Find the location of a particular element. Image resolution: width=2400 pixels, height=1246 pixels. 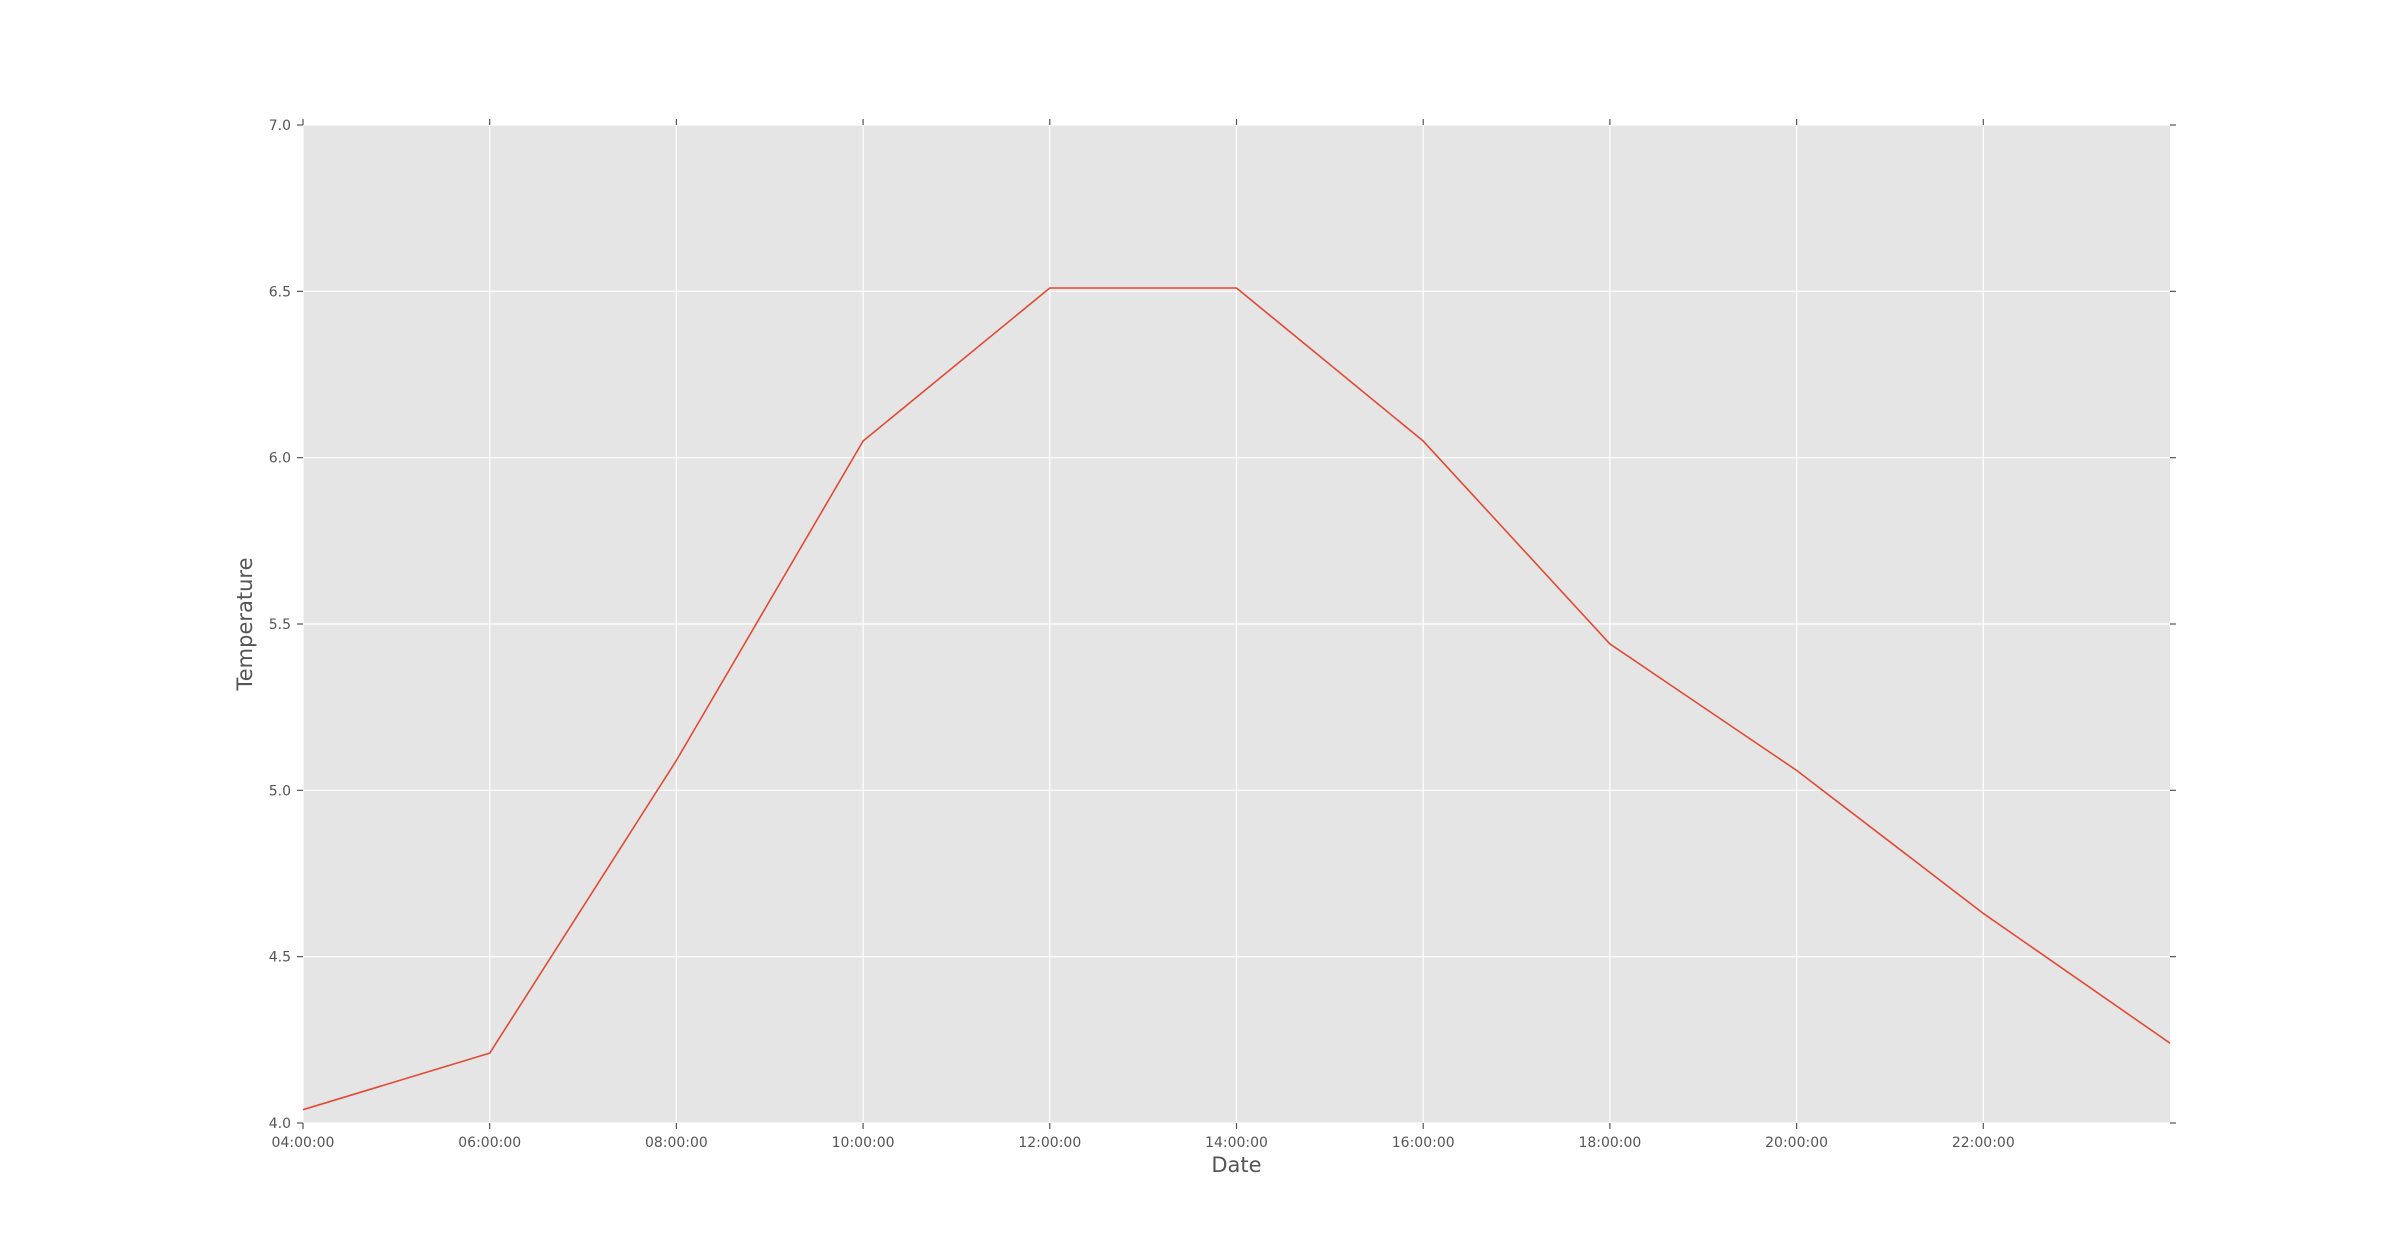

y-tick-label: 4.0 is located at coordinates (280, 1124).